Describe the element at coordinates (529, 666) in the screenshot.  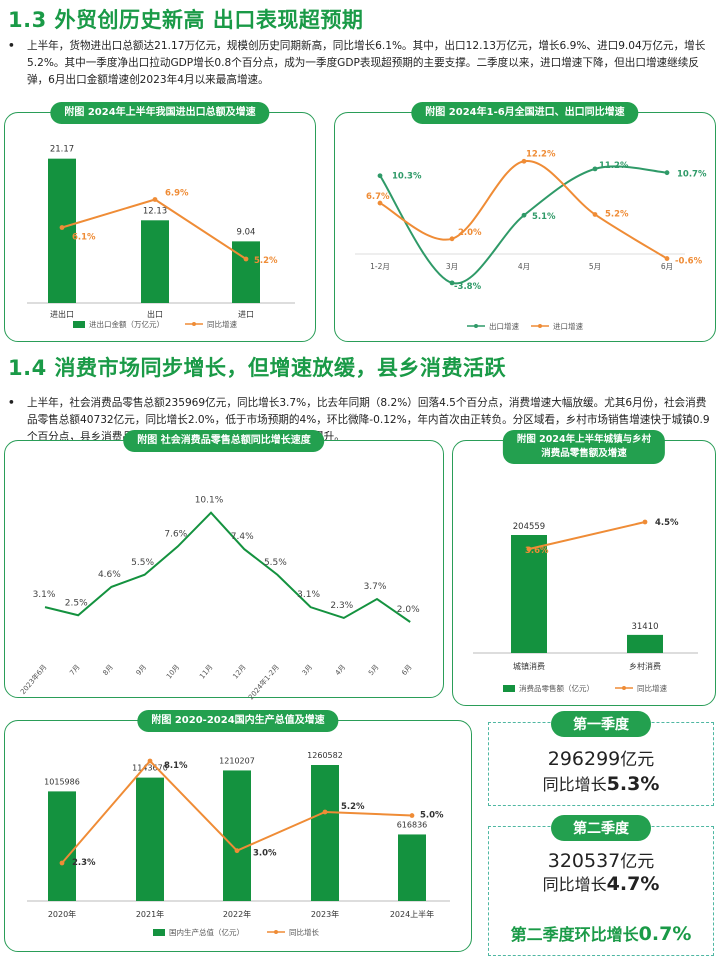
I see `x-tick-label: 城镇消费` at that location.